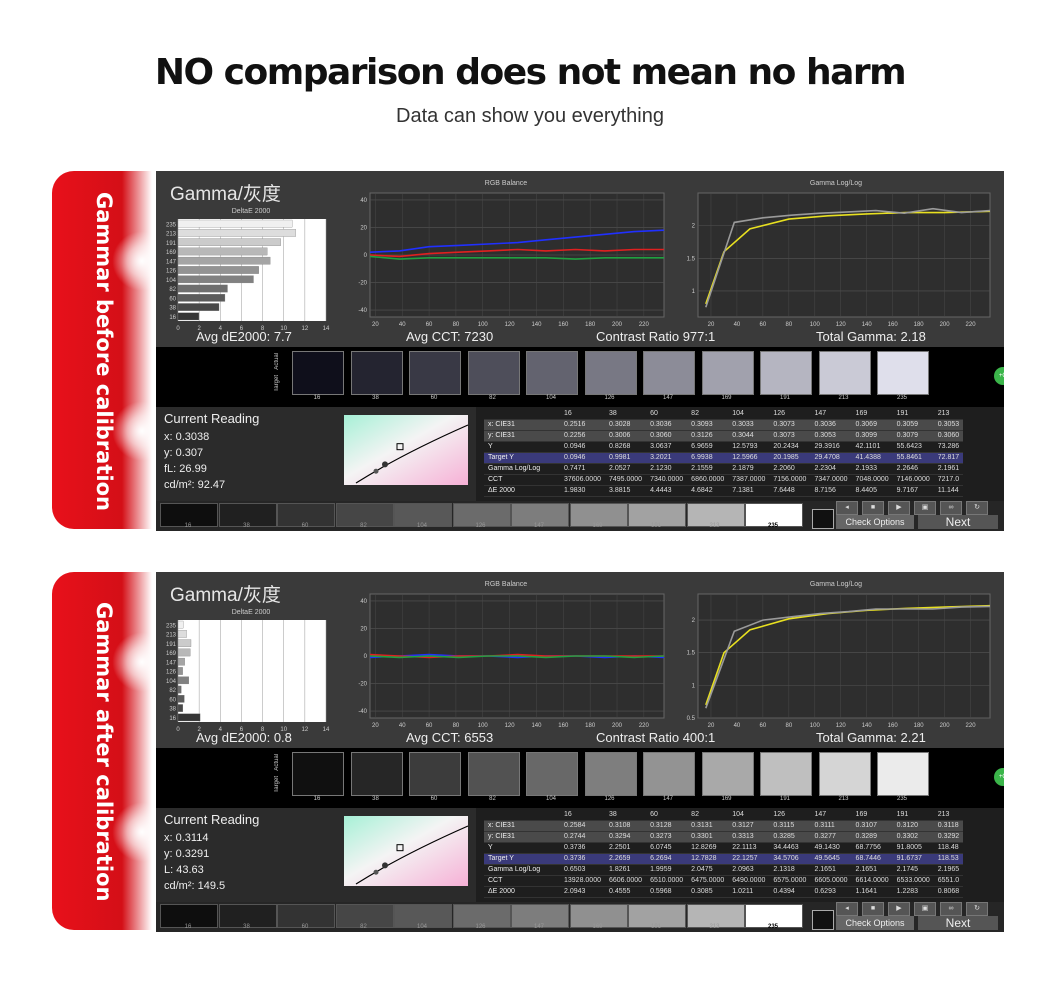 This screenshot has height=992, width=1060. I want to click on measurement-point, so click(385, 865).